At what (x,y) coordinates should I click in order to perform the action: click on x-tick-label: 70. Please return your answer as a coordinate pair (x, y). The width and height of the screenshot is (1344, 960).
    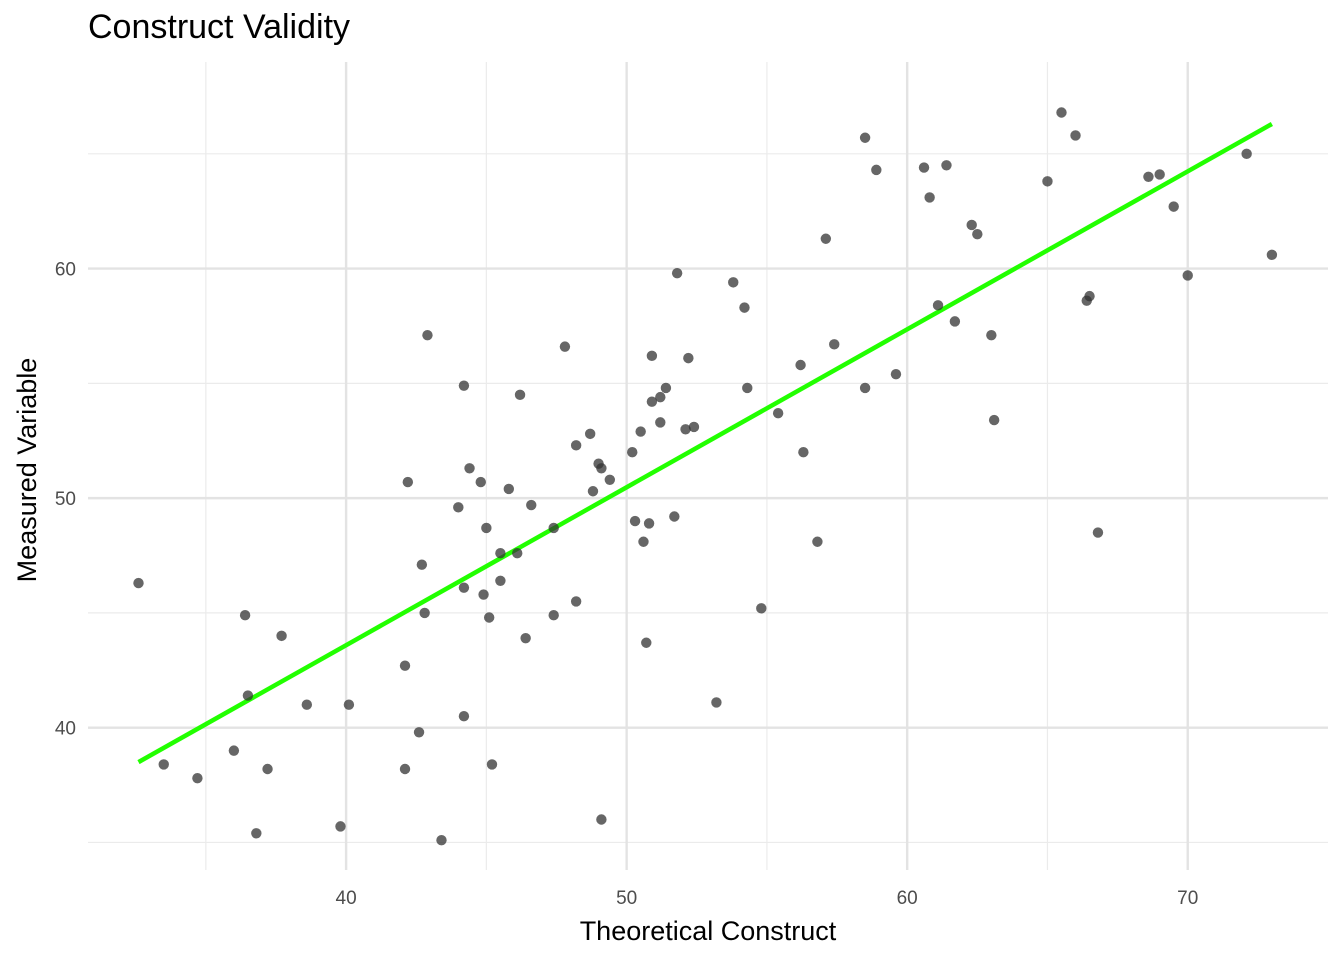
    Looking at the image, I should click on (1187, 898).